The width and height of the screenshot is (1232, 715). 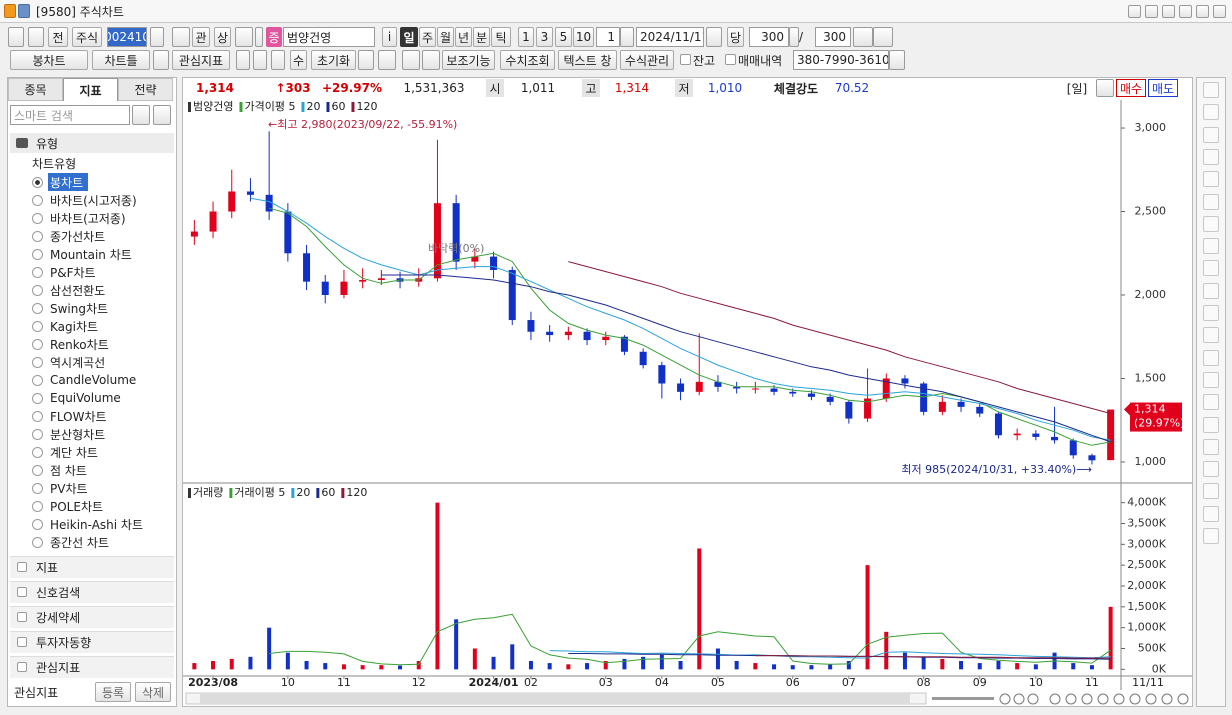 I want to click on toolbar-item: 전, so click(x=58, y=37).